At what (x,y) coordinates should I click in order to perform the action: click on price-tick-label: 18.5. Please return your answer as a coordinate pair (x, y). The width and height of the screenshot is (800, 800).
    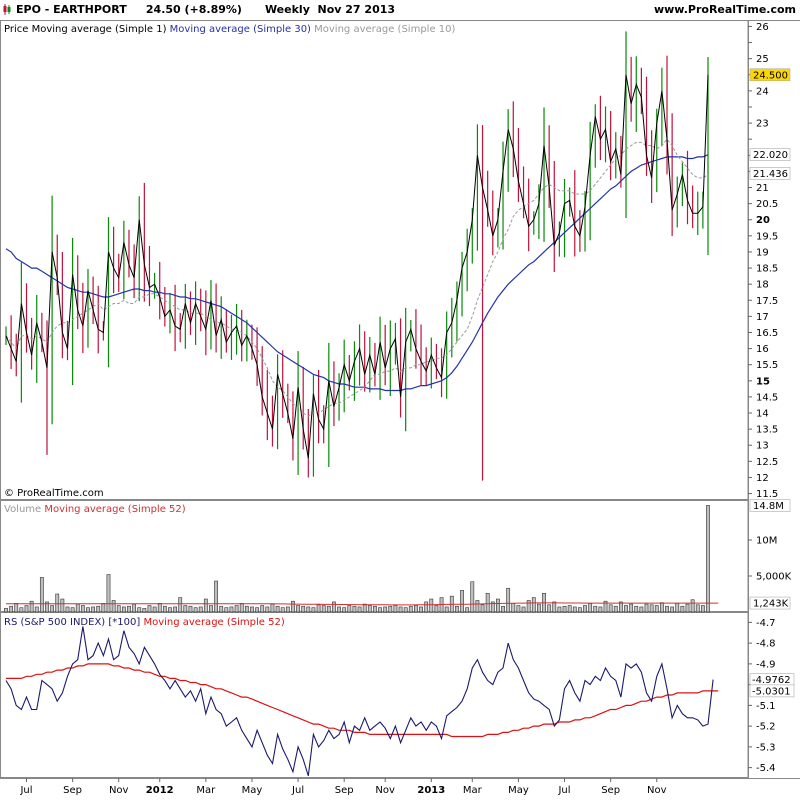
    Looking at the image, I should click on (767, 269).